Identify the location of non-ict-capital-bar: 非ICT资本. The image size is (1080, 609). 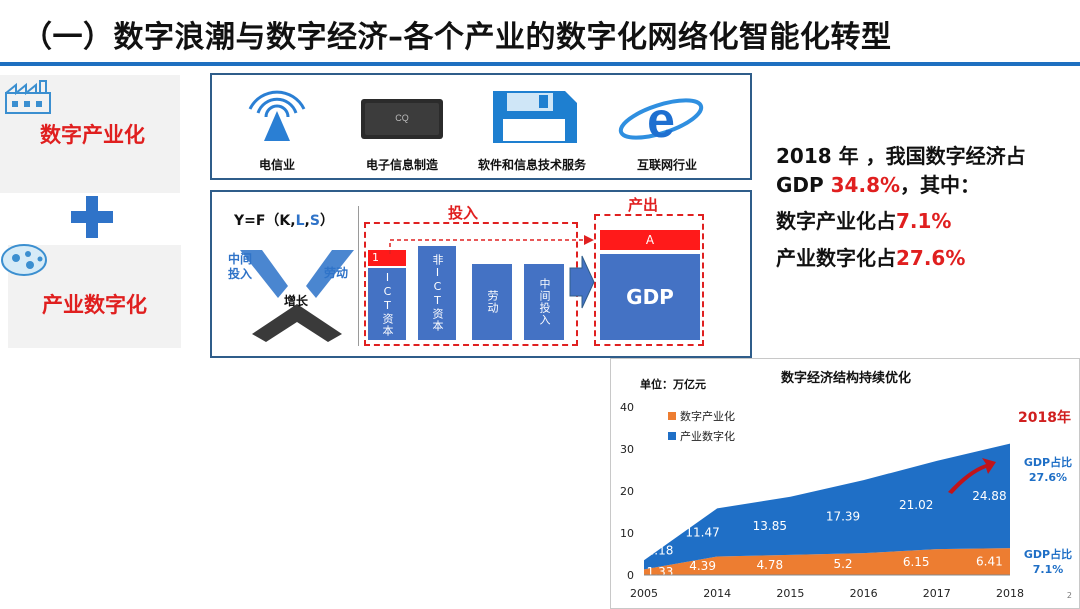
(437, 293).